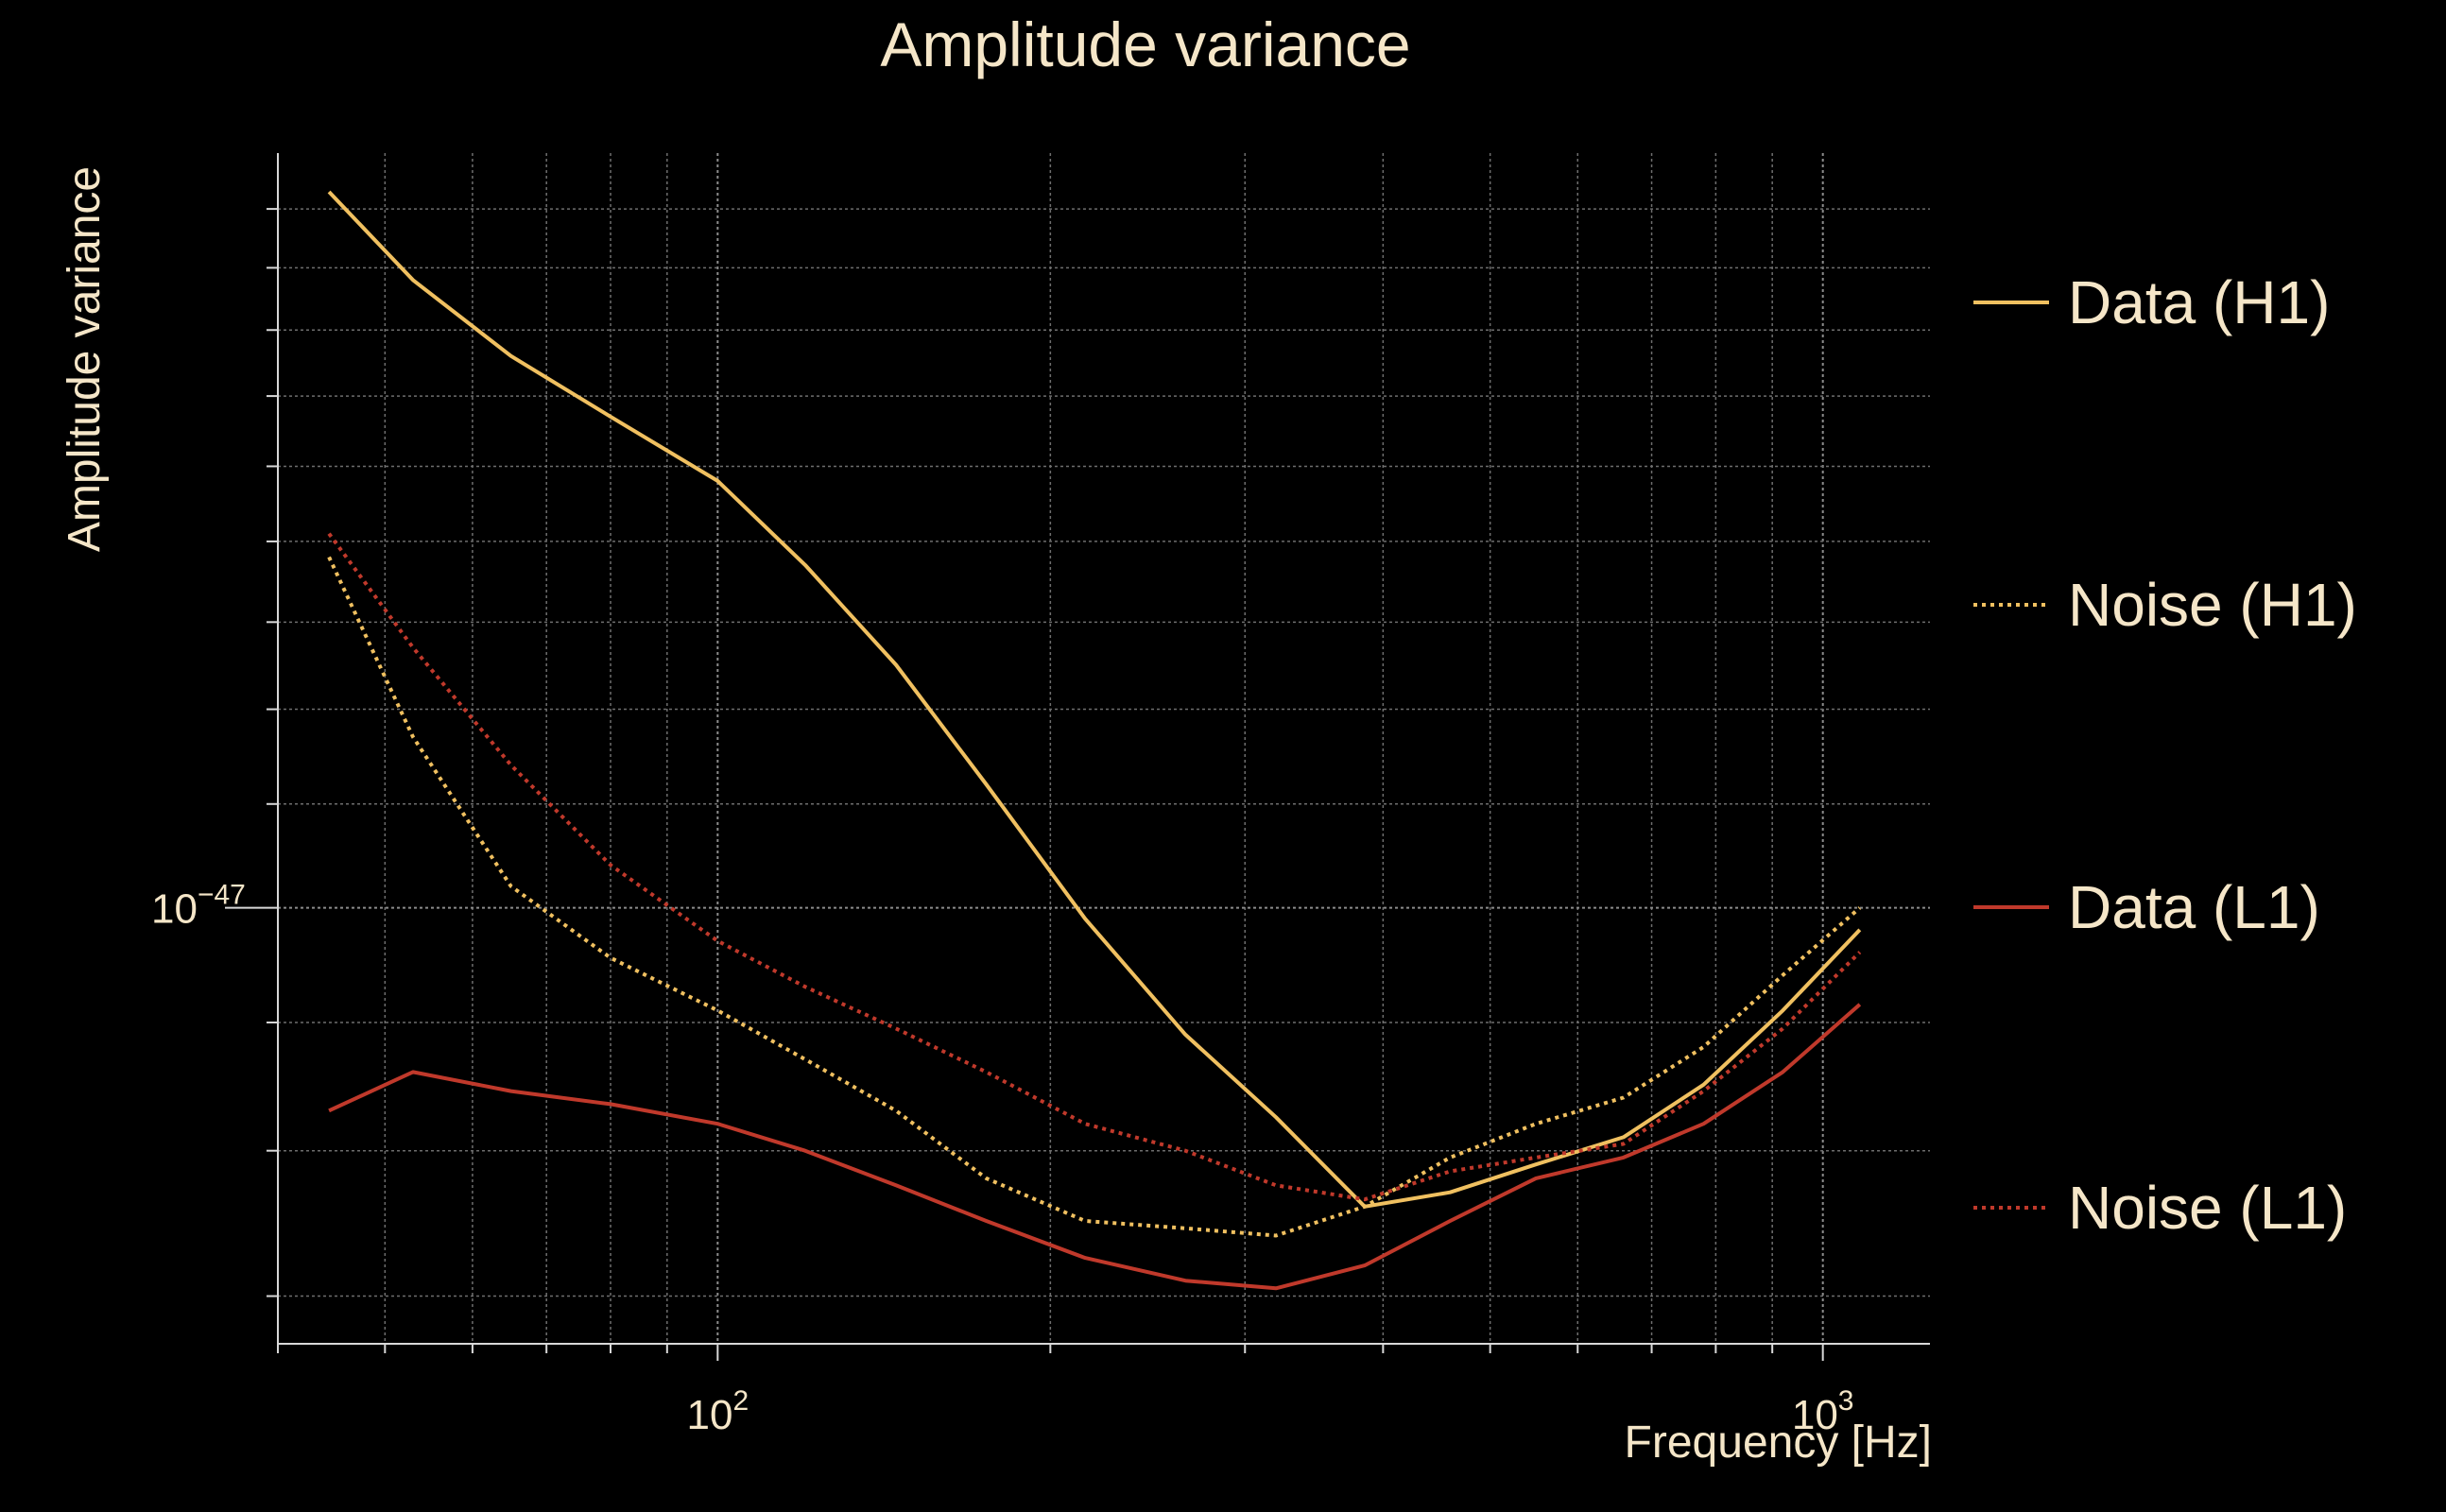 This screenshot has width=2446, height=1512. What do you see at coordinates (1778, 1443) in the screenshot?
I see `x-axis-label: Frequency [Hz]` at bounding box center [1778, 1443].